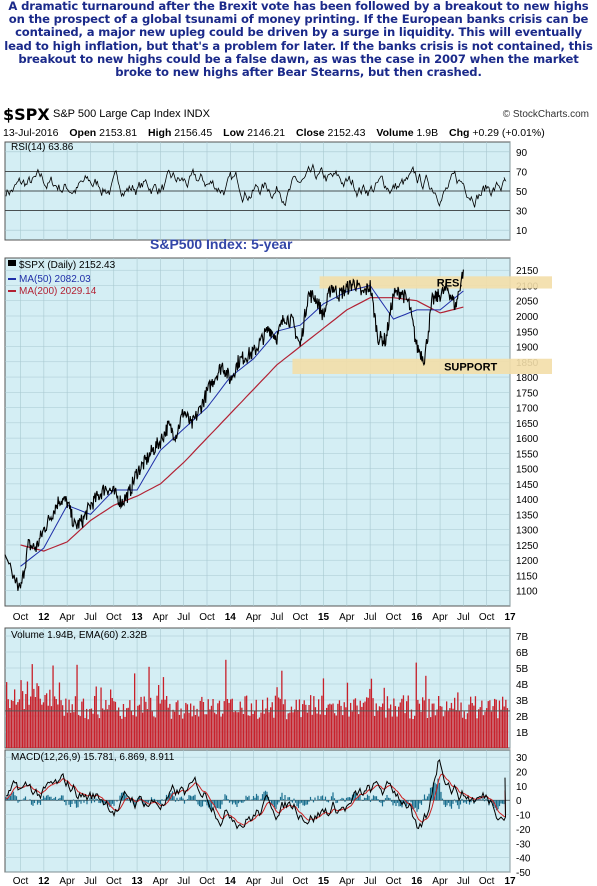  I want to click on price-xtick-label: Oct, so click(300, 617).